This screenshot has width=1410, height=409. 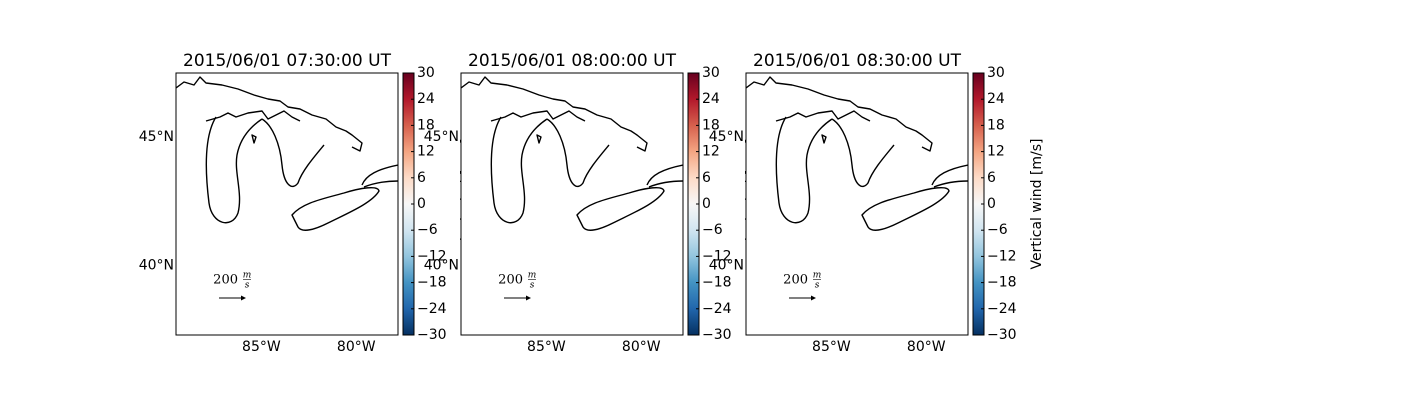 What do you see at coordinates (857, 61) in the screenshot?
I see `map-title: 2015/06/01 08:30:00 UT` at bounding box center [857, 61].